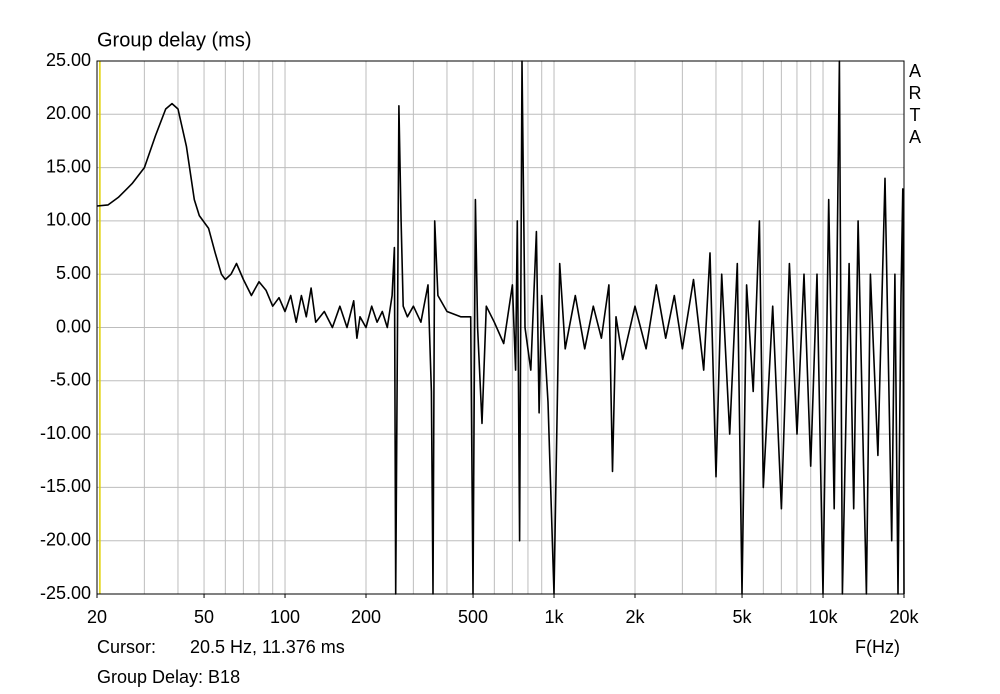 Image resolution: width=1000 pixels, height=694 pixels. What do you see at coordinates (65, 593) in the screenshot?
I see `y-tick-label: -25.00` at bounding box center [65, 593].